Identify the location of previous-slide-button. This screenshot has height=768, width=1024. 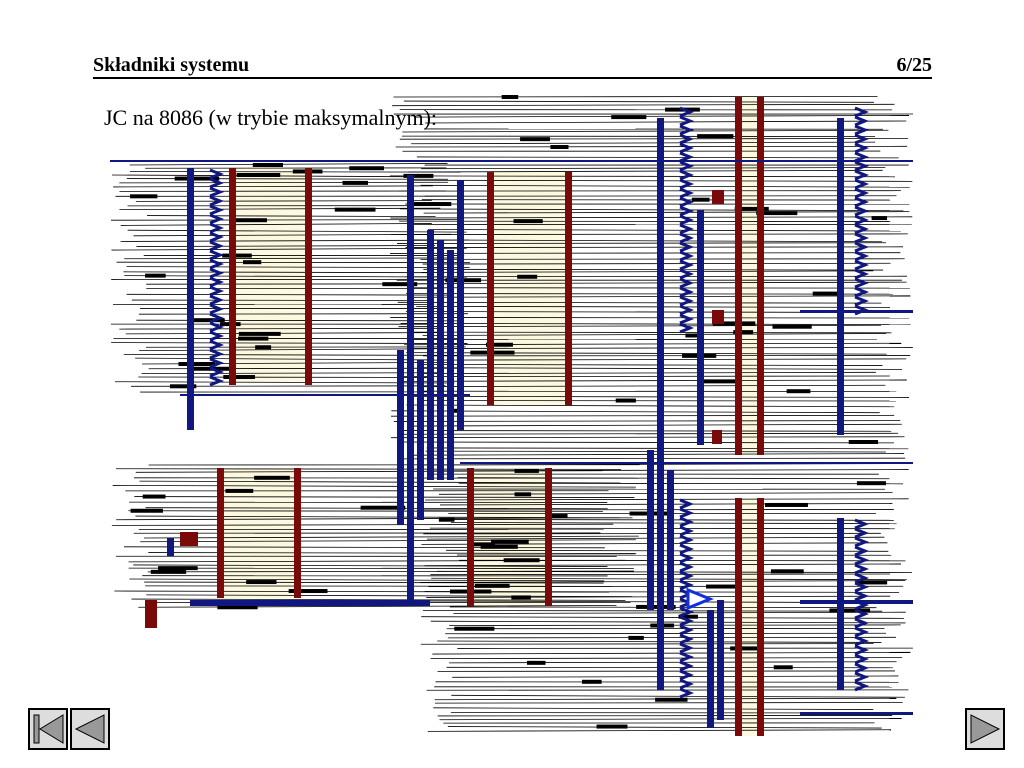
(90, 729).